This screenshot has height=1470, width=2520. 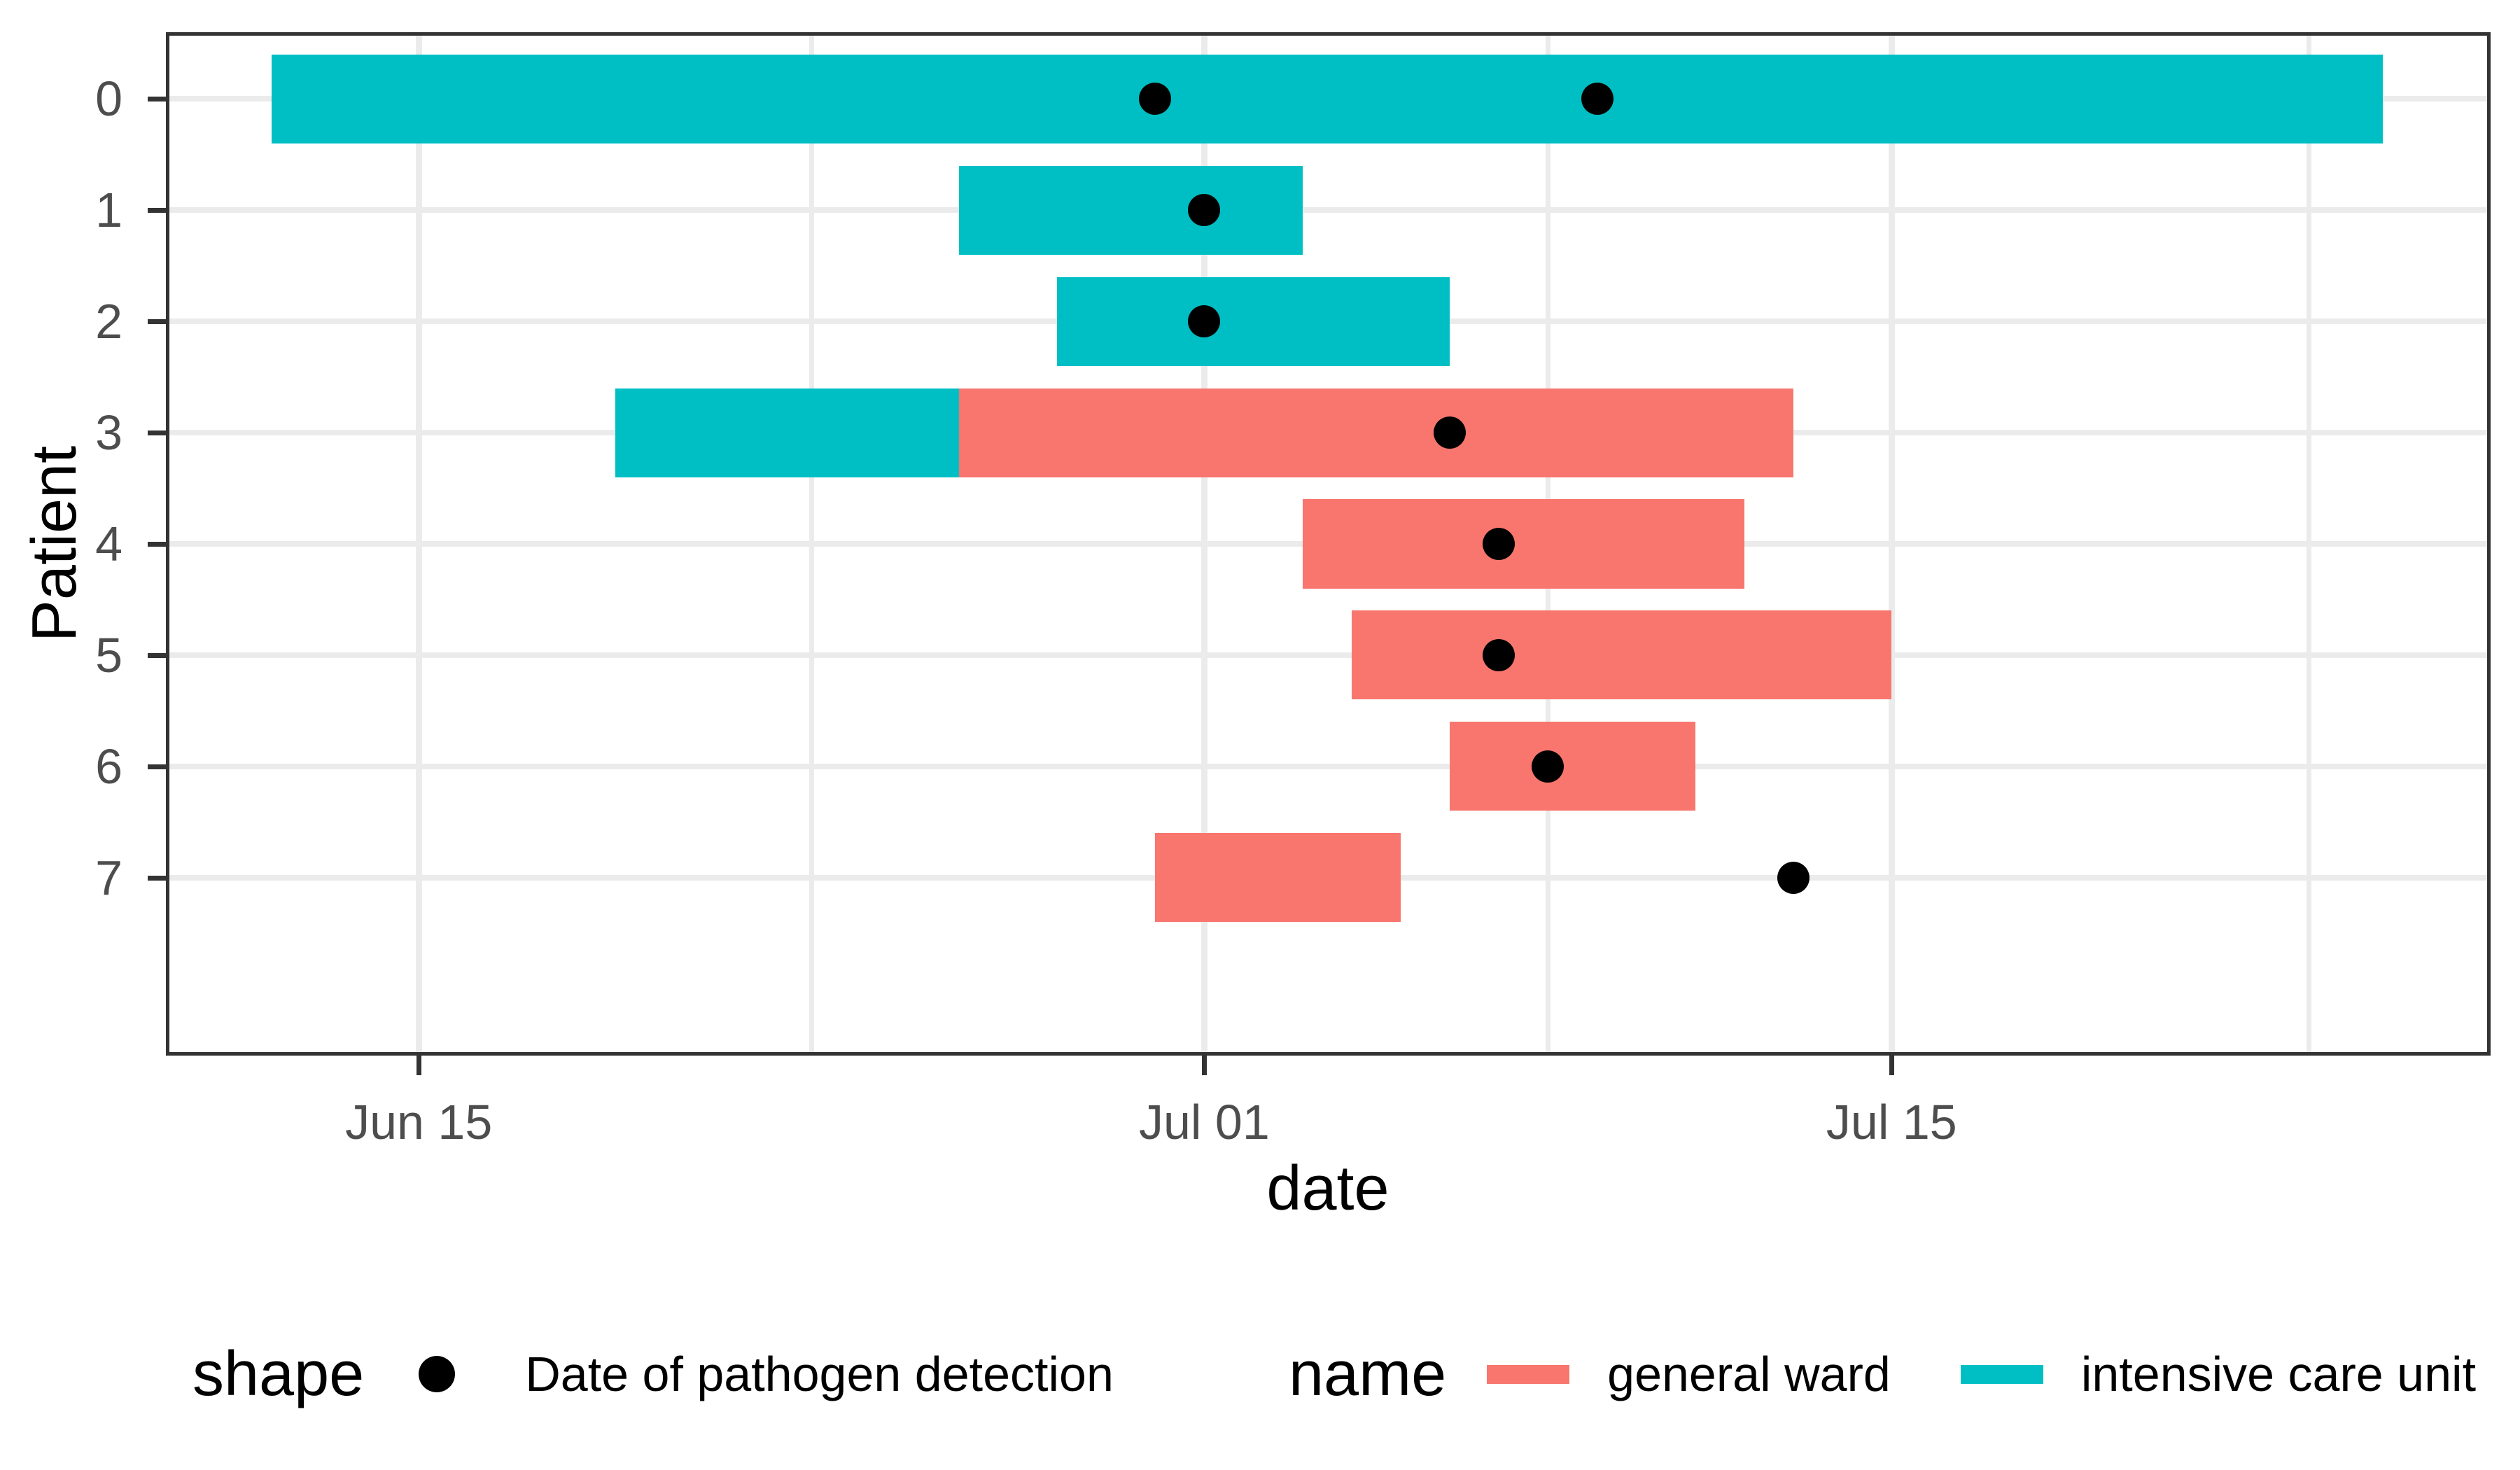 I want to click on legend-name-item-label: intensive care unit, so click(x=2278, y=1374).